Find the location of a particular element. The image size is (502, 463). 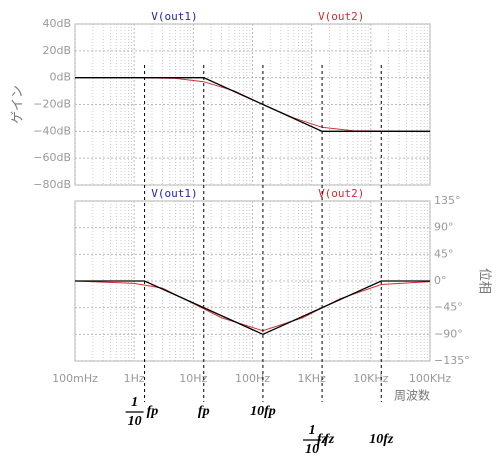

y-tick-label: 45° is located at coordinates (444, 253).